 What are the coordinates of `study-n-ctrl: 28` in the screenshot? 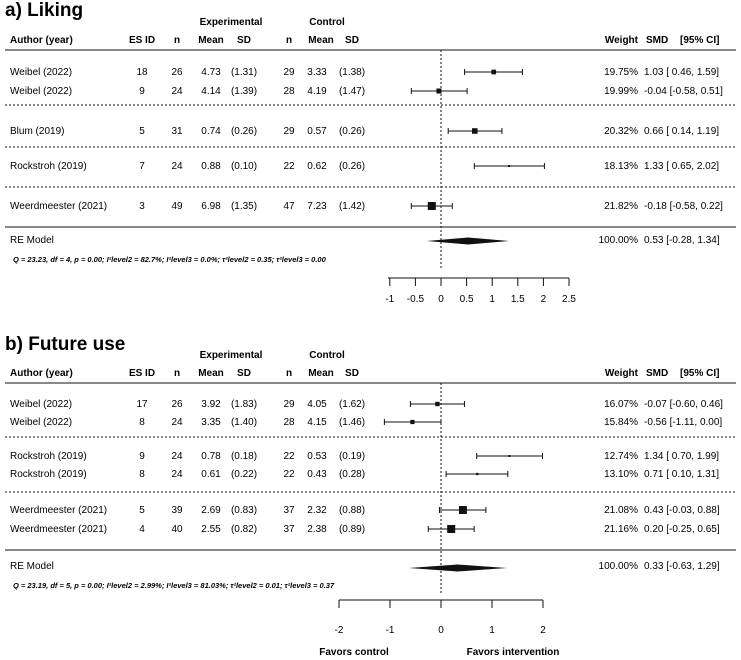 It's located at (289, 91).